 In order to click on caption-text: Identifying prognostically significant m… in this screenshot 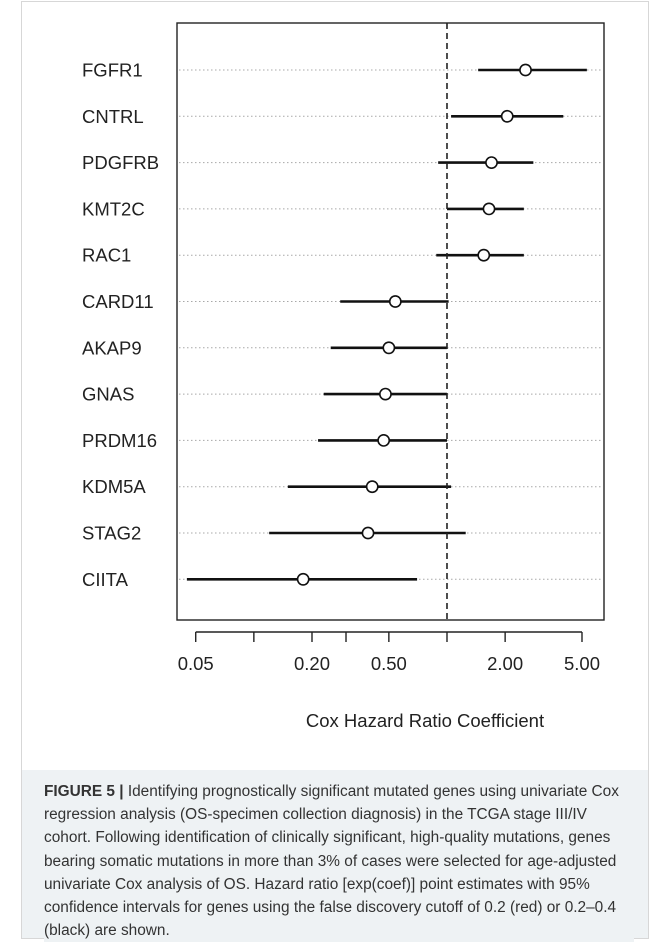, I will do `click(331, 861)`.